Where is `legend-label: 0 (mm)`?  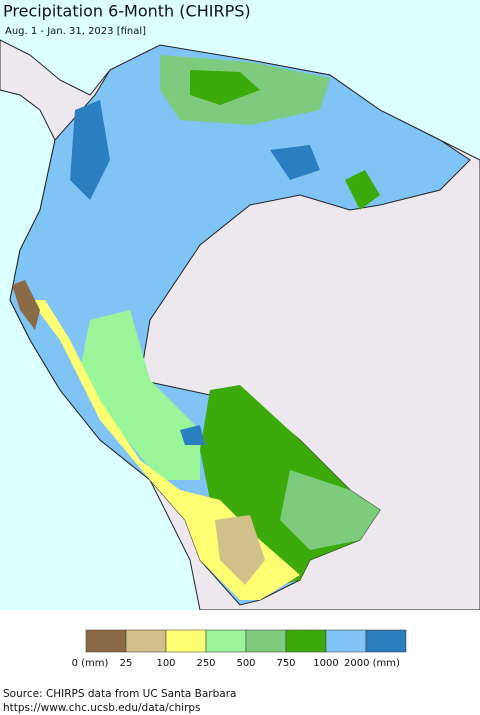 legend-label: 0 (mm) is located at coordinates (90, 663).